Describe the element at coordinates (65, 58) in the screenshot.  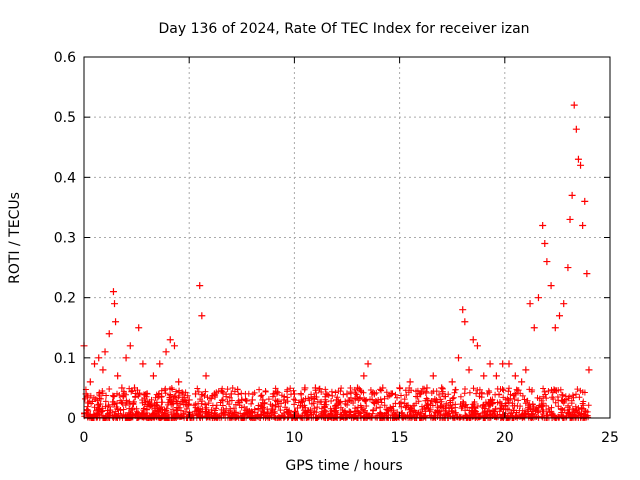
I see `y-tick-label: 0.6` at that location.